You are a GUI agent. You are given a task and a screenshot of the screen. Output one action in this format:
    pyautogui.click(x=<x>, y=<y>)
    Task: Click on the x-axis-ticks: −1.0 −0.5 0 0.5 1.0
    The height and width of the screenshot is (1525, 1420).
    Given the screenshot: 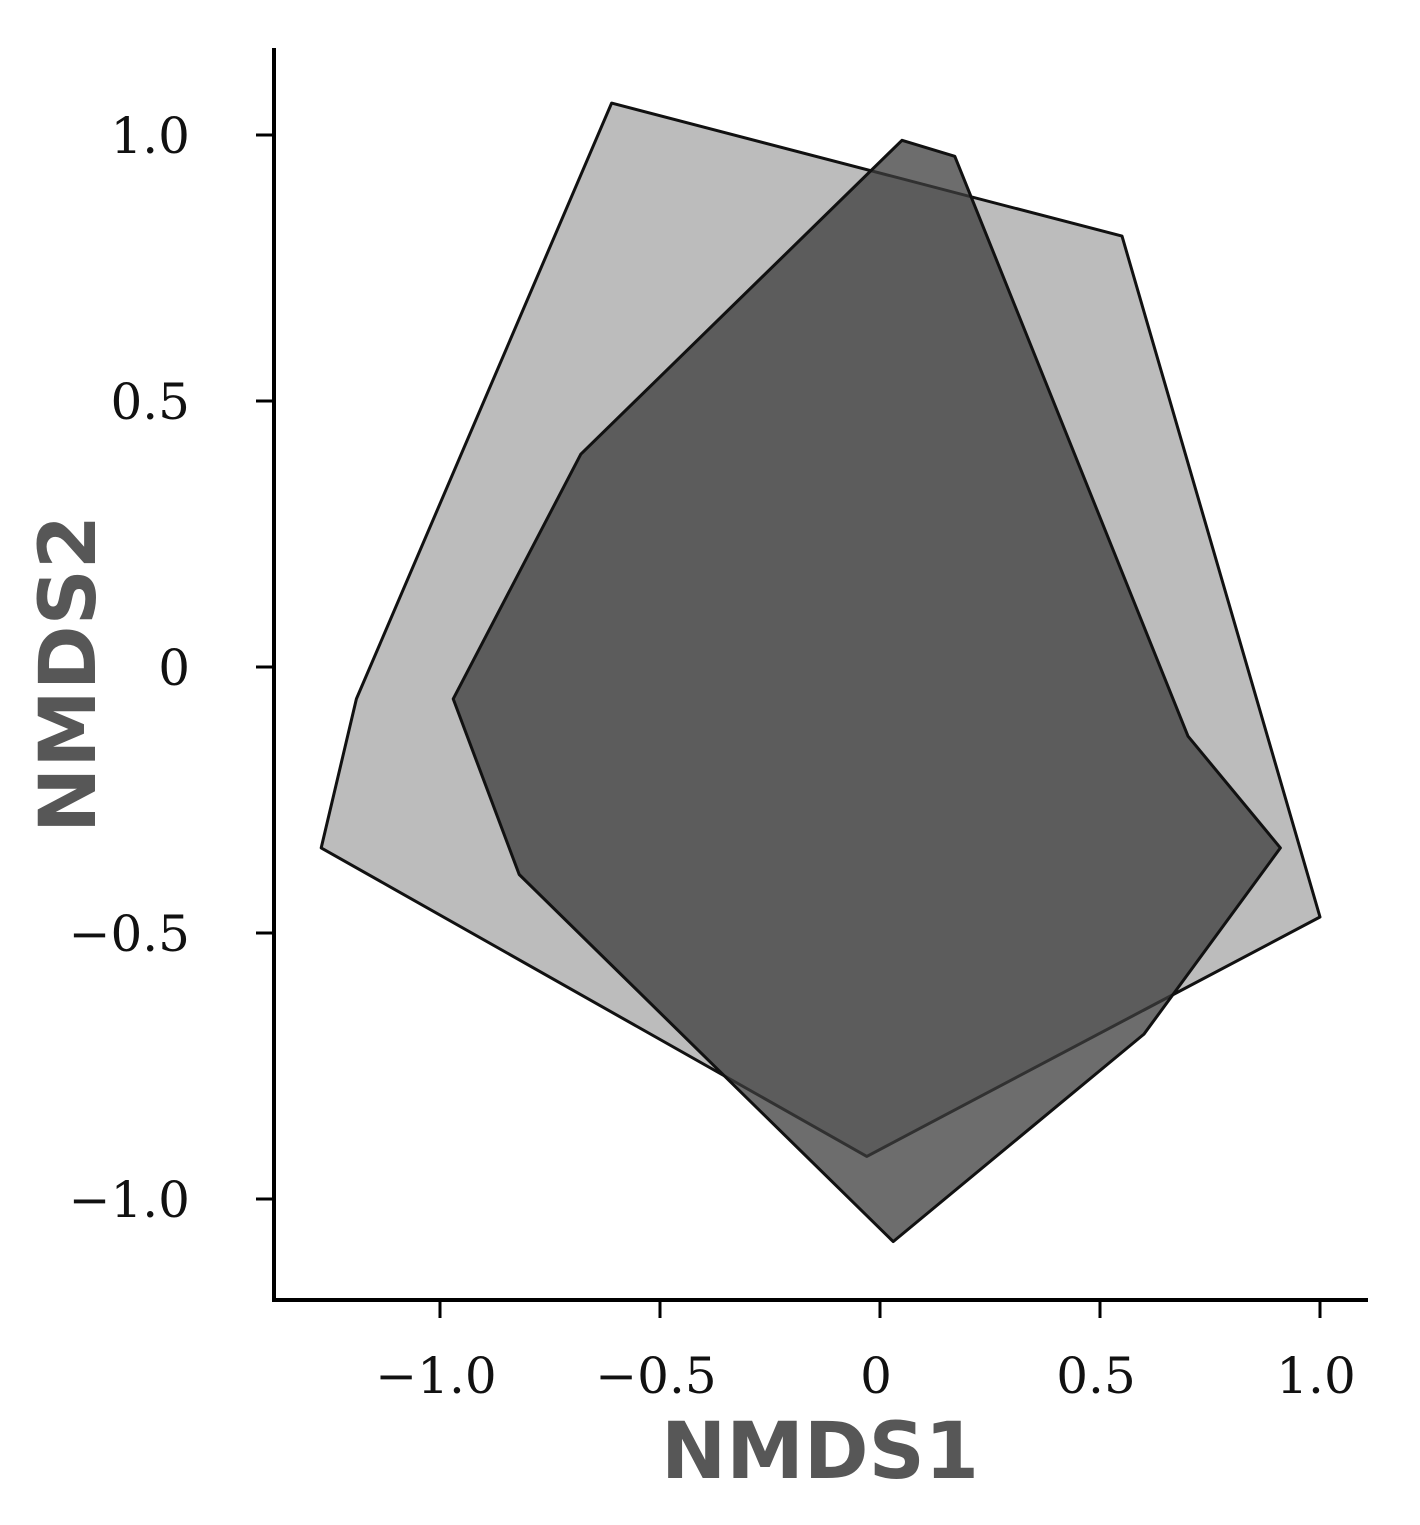 What is the action you would take?
    pyautogui.click(x=865, y=1352)
    